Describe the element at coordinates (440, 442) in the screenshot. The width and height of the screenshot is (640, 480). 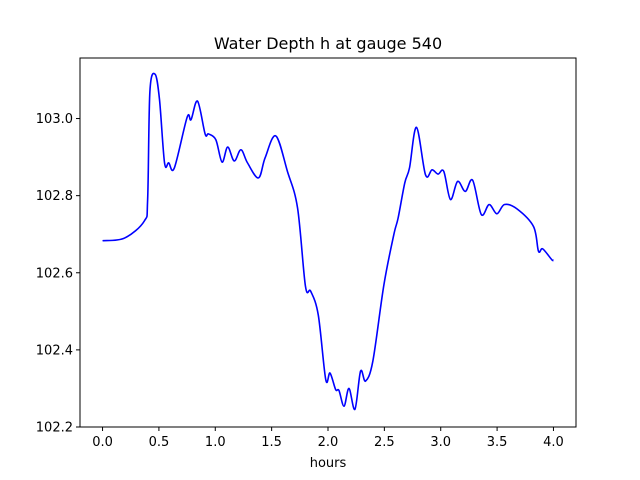
I see `x-tick-label: 3.0` at that location.